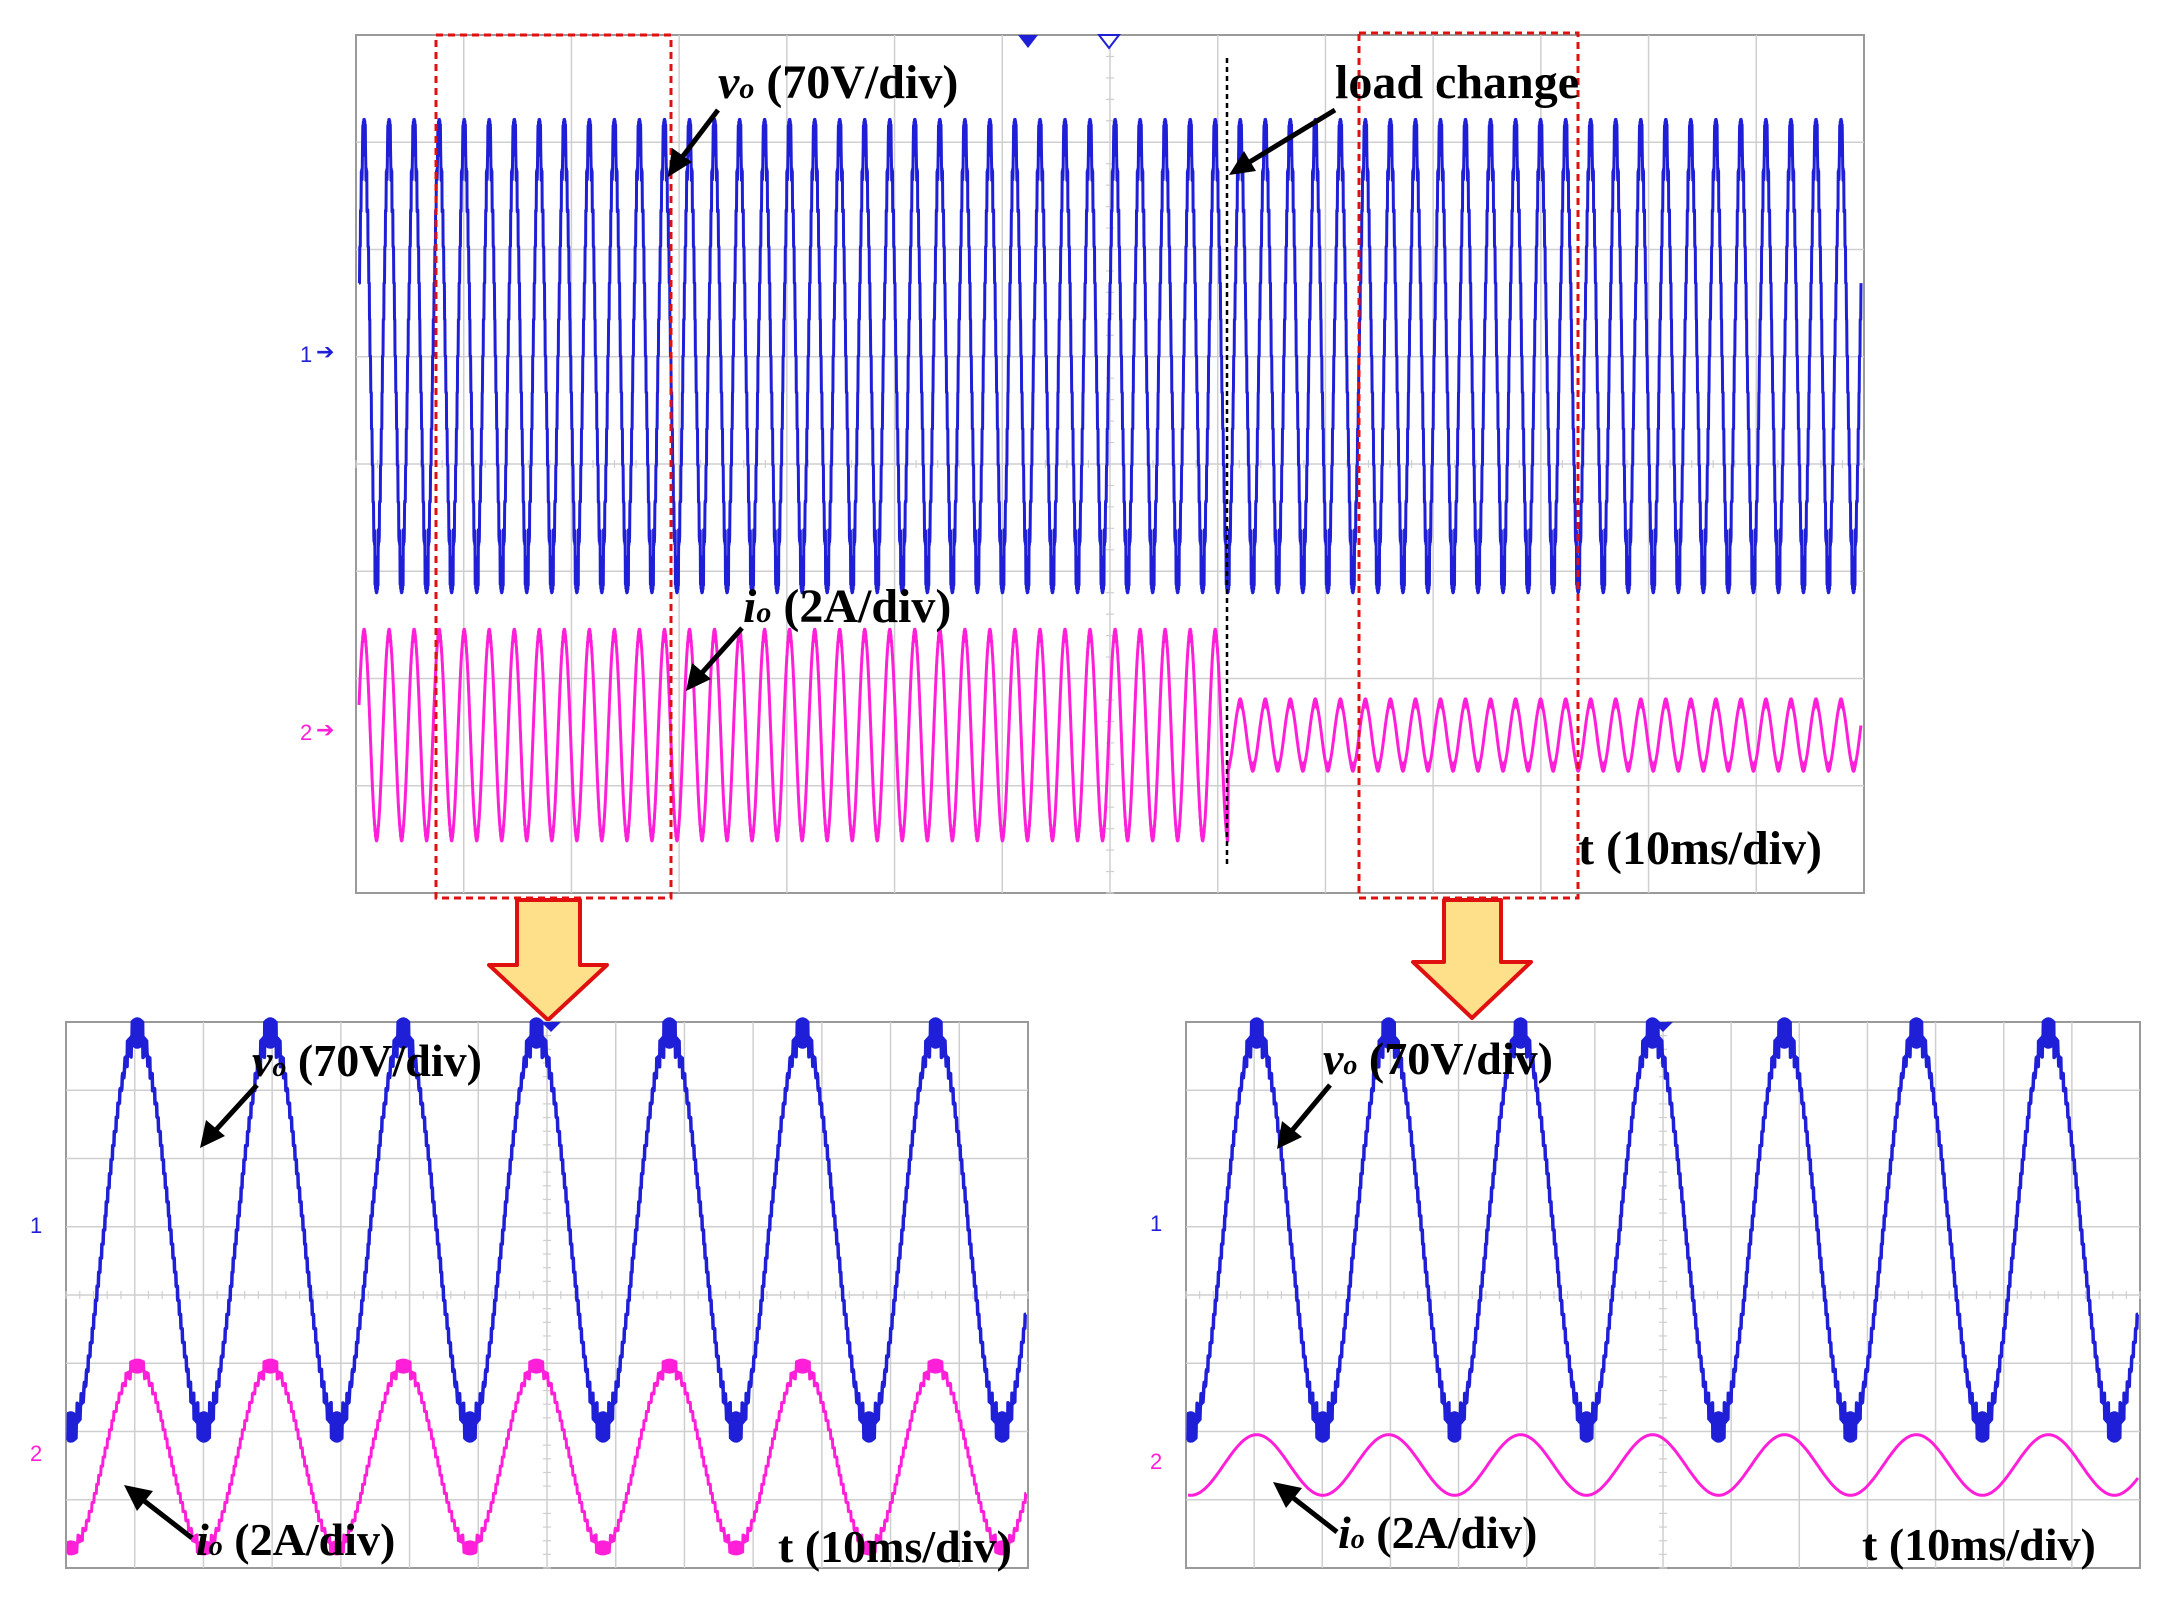 Image resolution: width=2165 pixels, height=1611 pixels. I want to click on zoom-arrow-left, so click(548, 960).